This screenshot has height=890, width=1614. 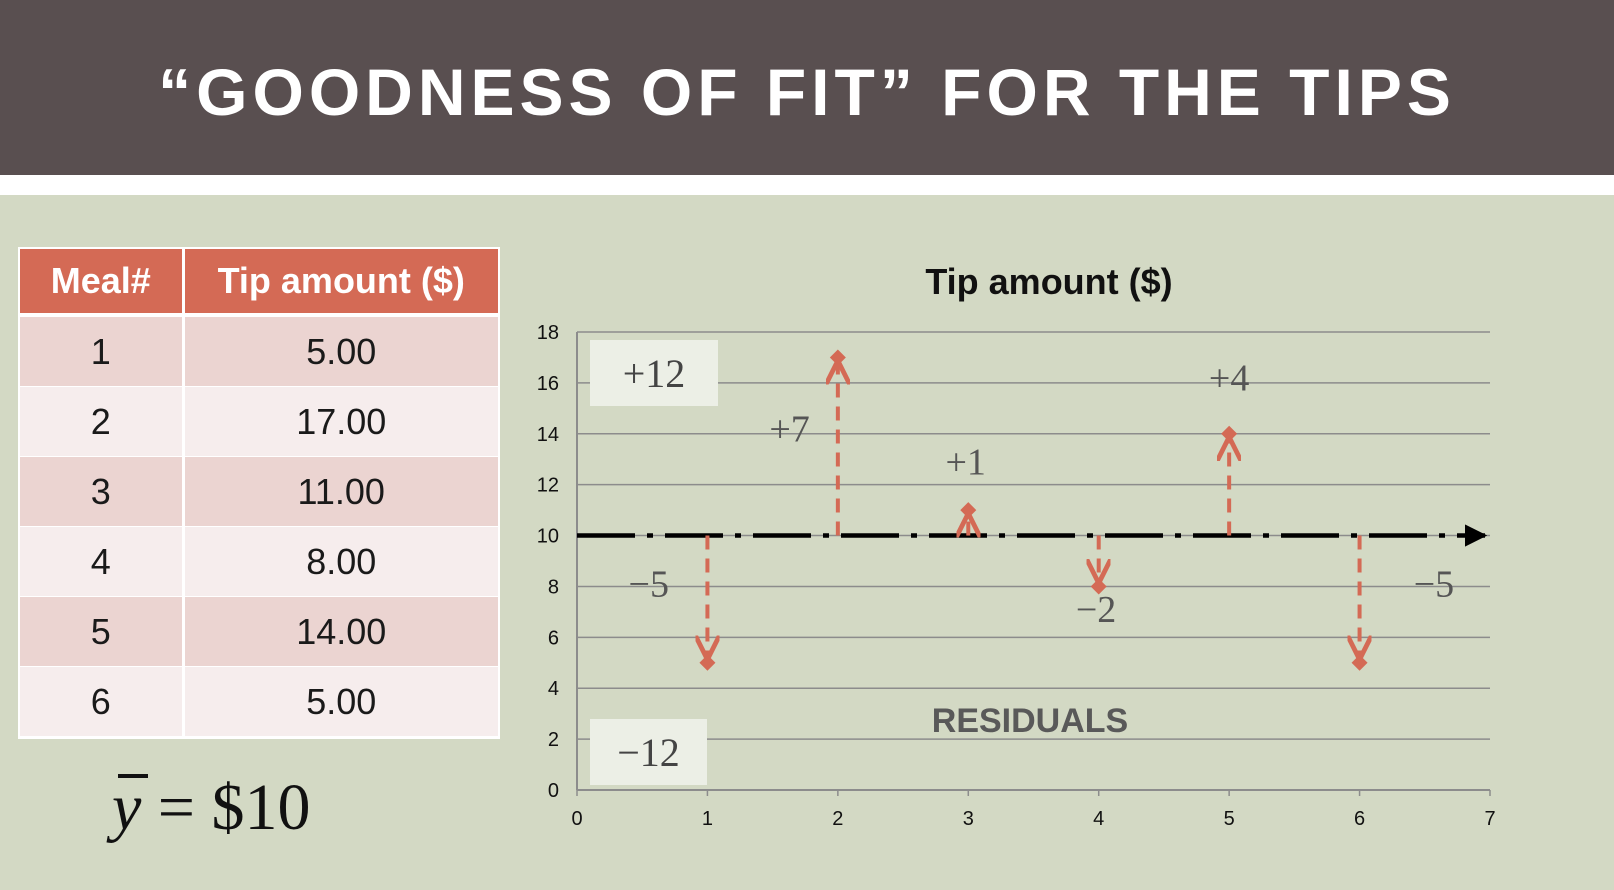 What do you see at coordinates (548, 435) in the screenshot?
I see `y-tick-label: 14` at bounding box center [548, 435].